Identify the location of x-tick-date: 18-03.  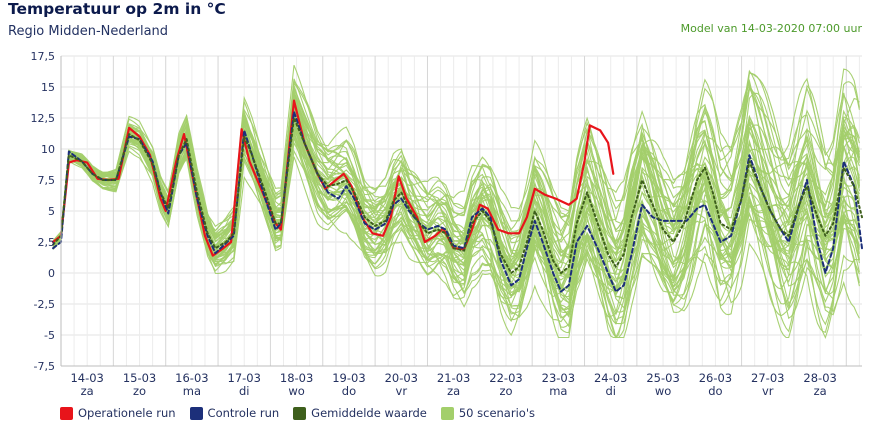
(296, 378).